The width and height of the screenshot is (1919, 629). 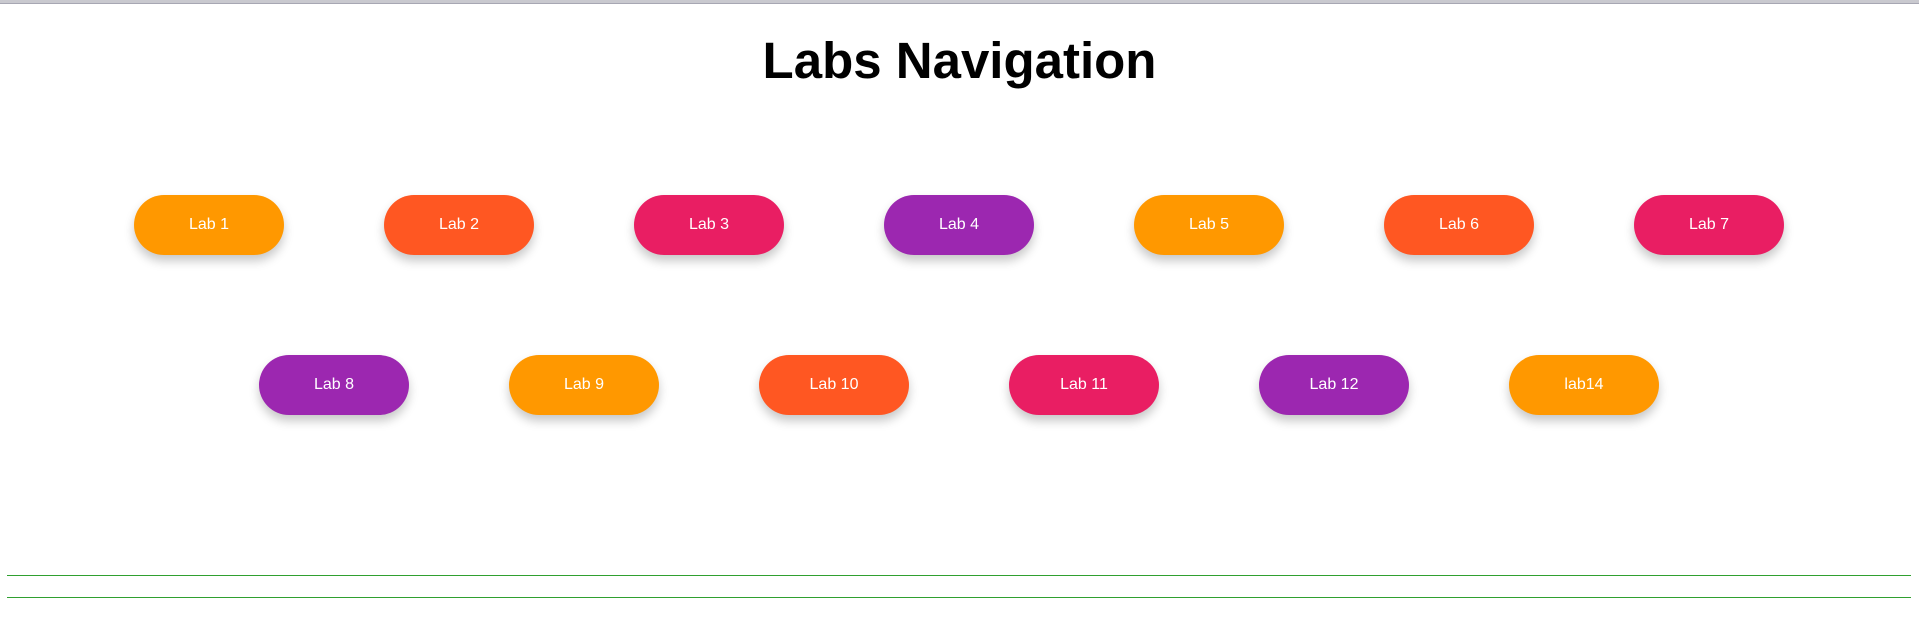 What do you see at coordinates (459, 225) in the screenshot?
I see `lab-2-button: Lab 2` at bounding box center [459, 225].